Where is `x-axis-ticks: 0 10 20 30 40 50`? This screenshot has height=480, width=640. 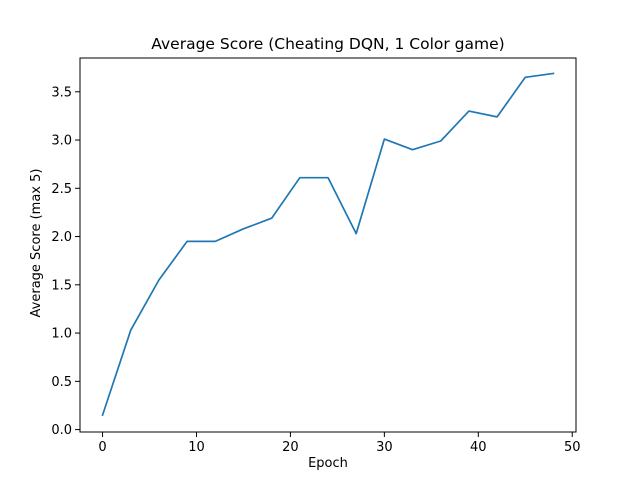
x-axis-ticks: 0 10 20 30 40 50 is located at coordinates (339, 443).